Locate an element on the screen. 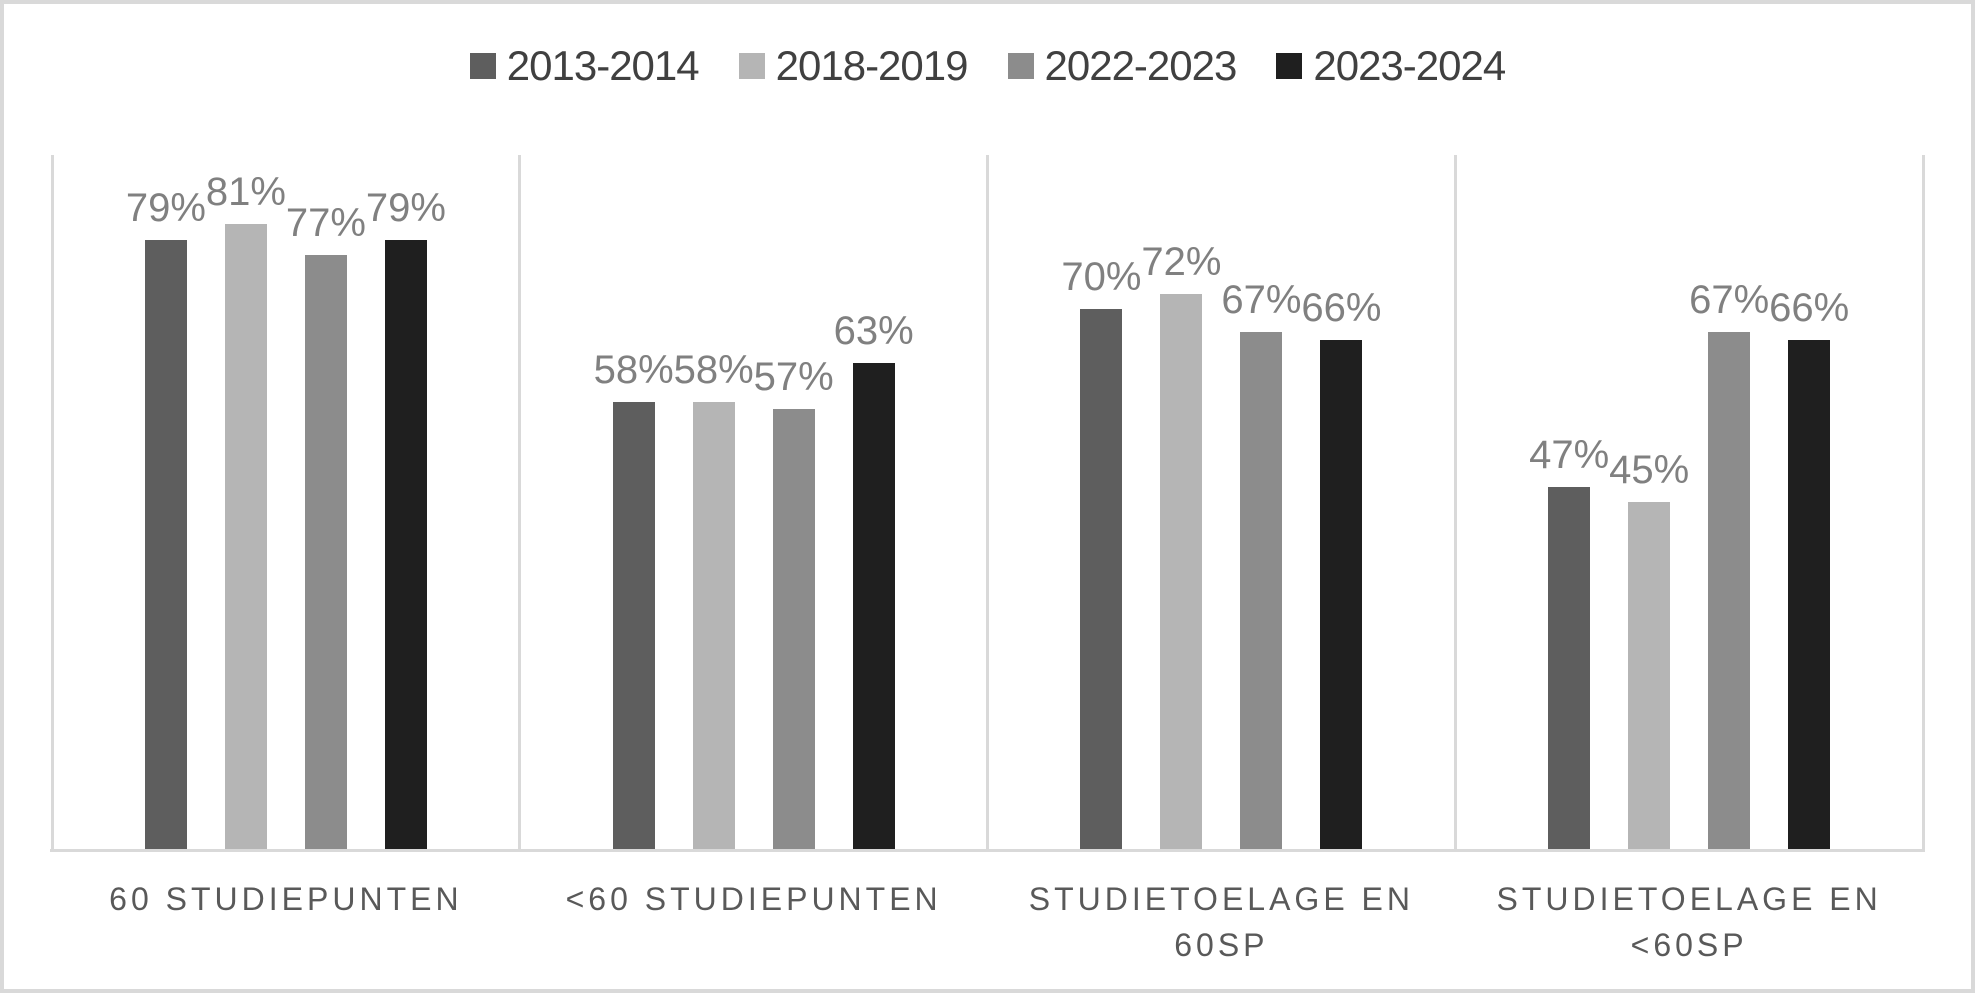  legend-label: 2013-2014 is located at coordinates (603, 65).